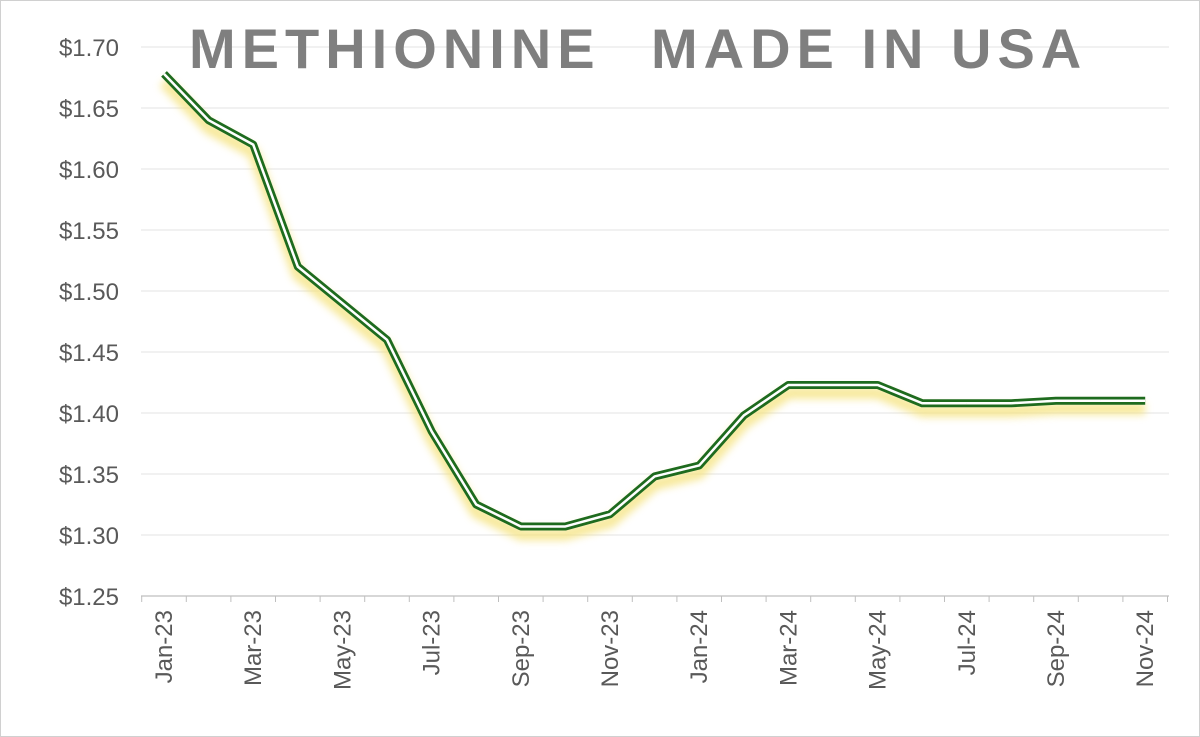  Describe the element at coordinates (89, 48) in the screenshot. I see `y-tick-label: $1.70` at that location.